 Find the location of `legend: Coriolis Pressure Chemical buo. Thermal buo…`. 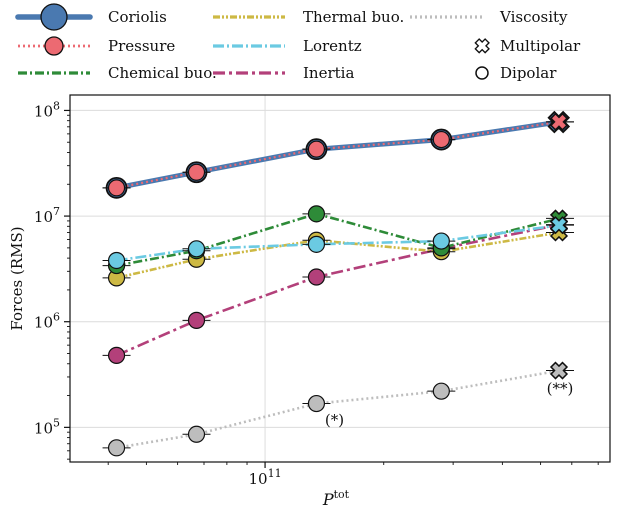

legend: Coriolis Pressure Chemical buo. Thermal buo… is located at coordinates (298, 42).